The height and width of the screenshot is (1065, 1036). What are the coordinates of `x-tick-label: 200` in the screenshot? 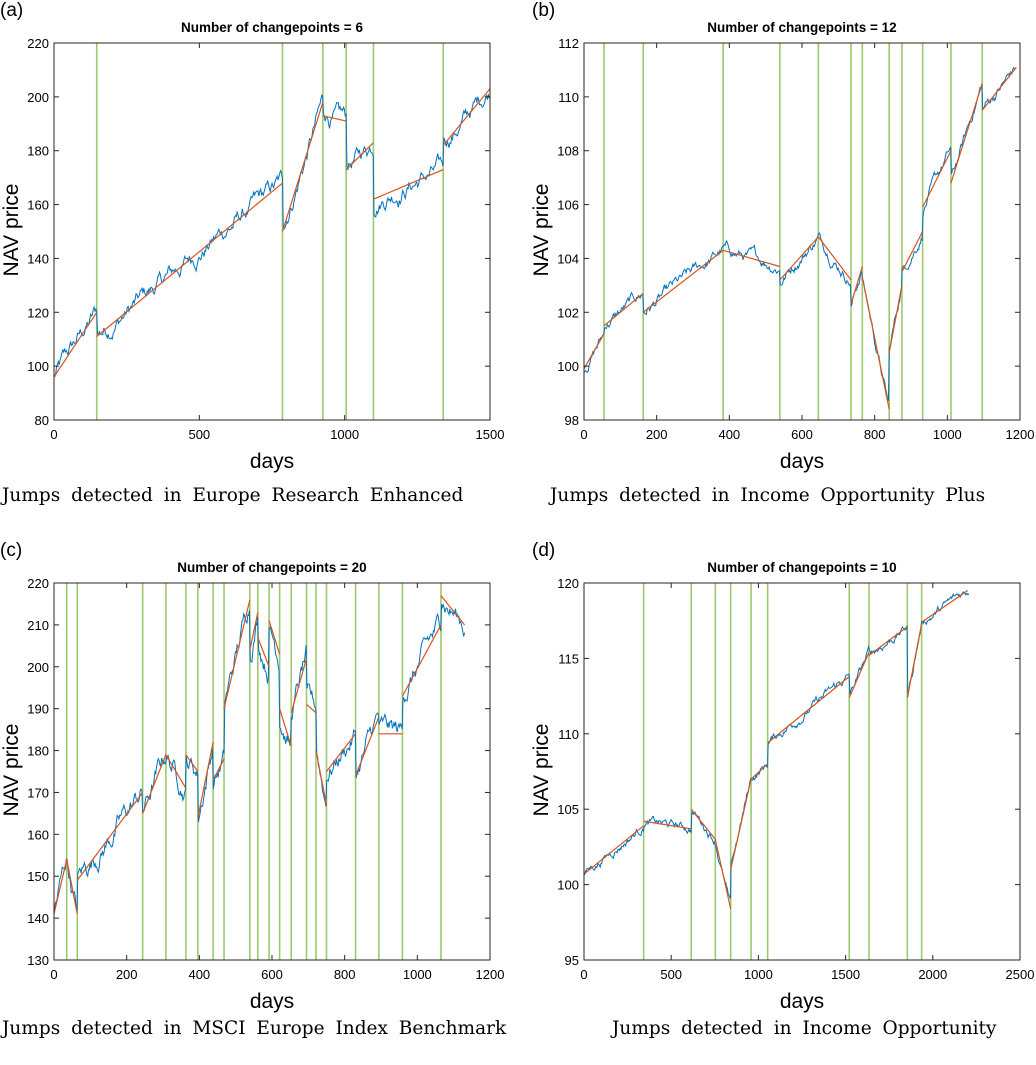 It's located at (657, 434).